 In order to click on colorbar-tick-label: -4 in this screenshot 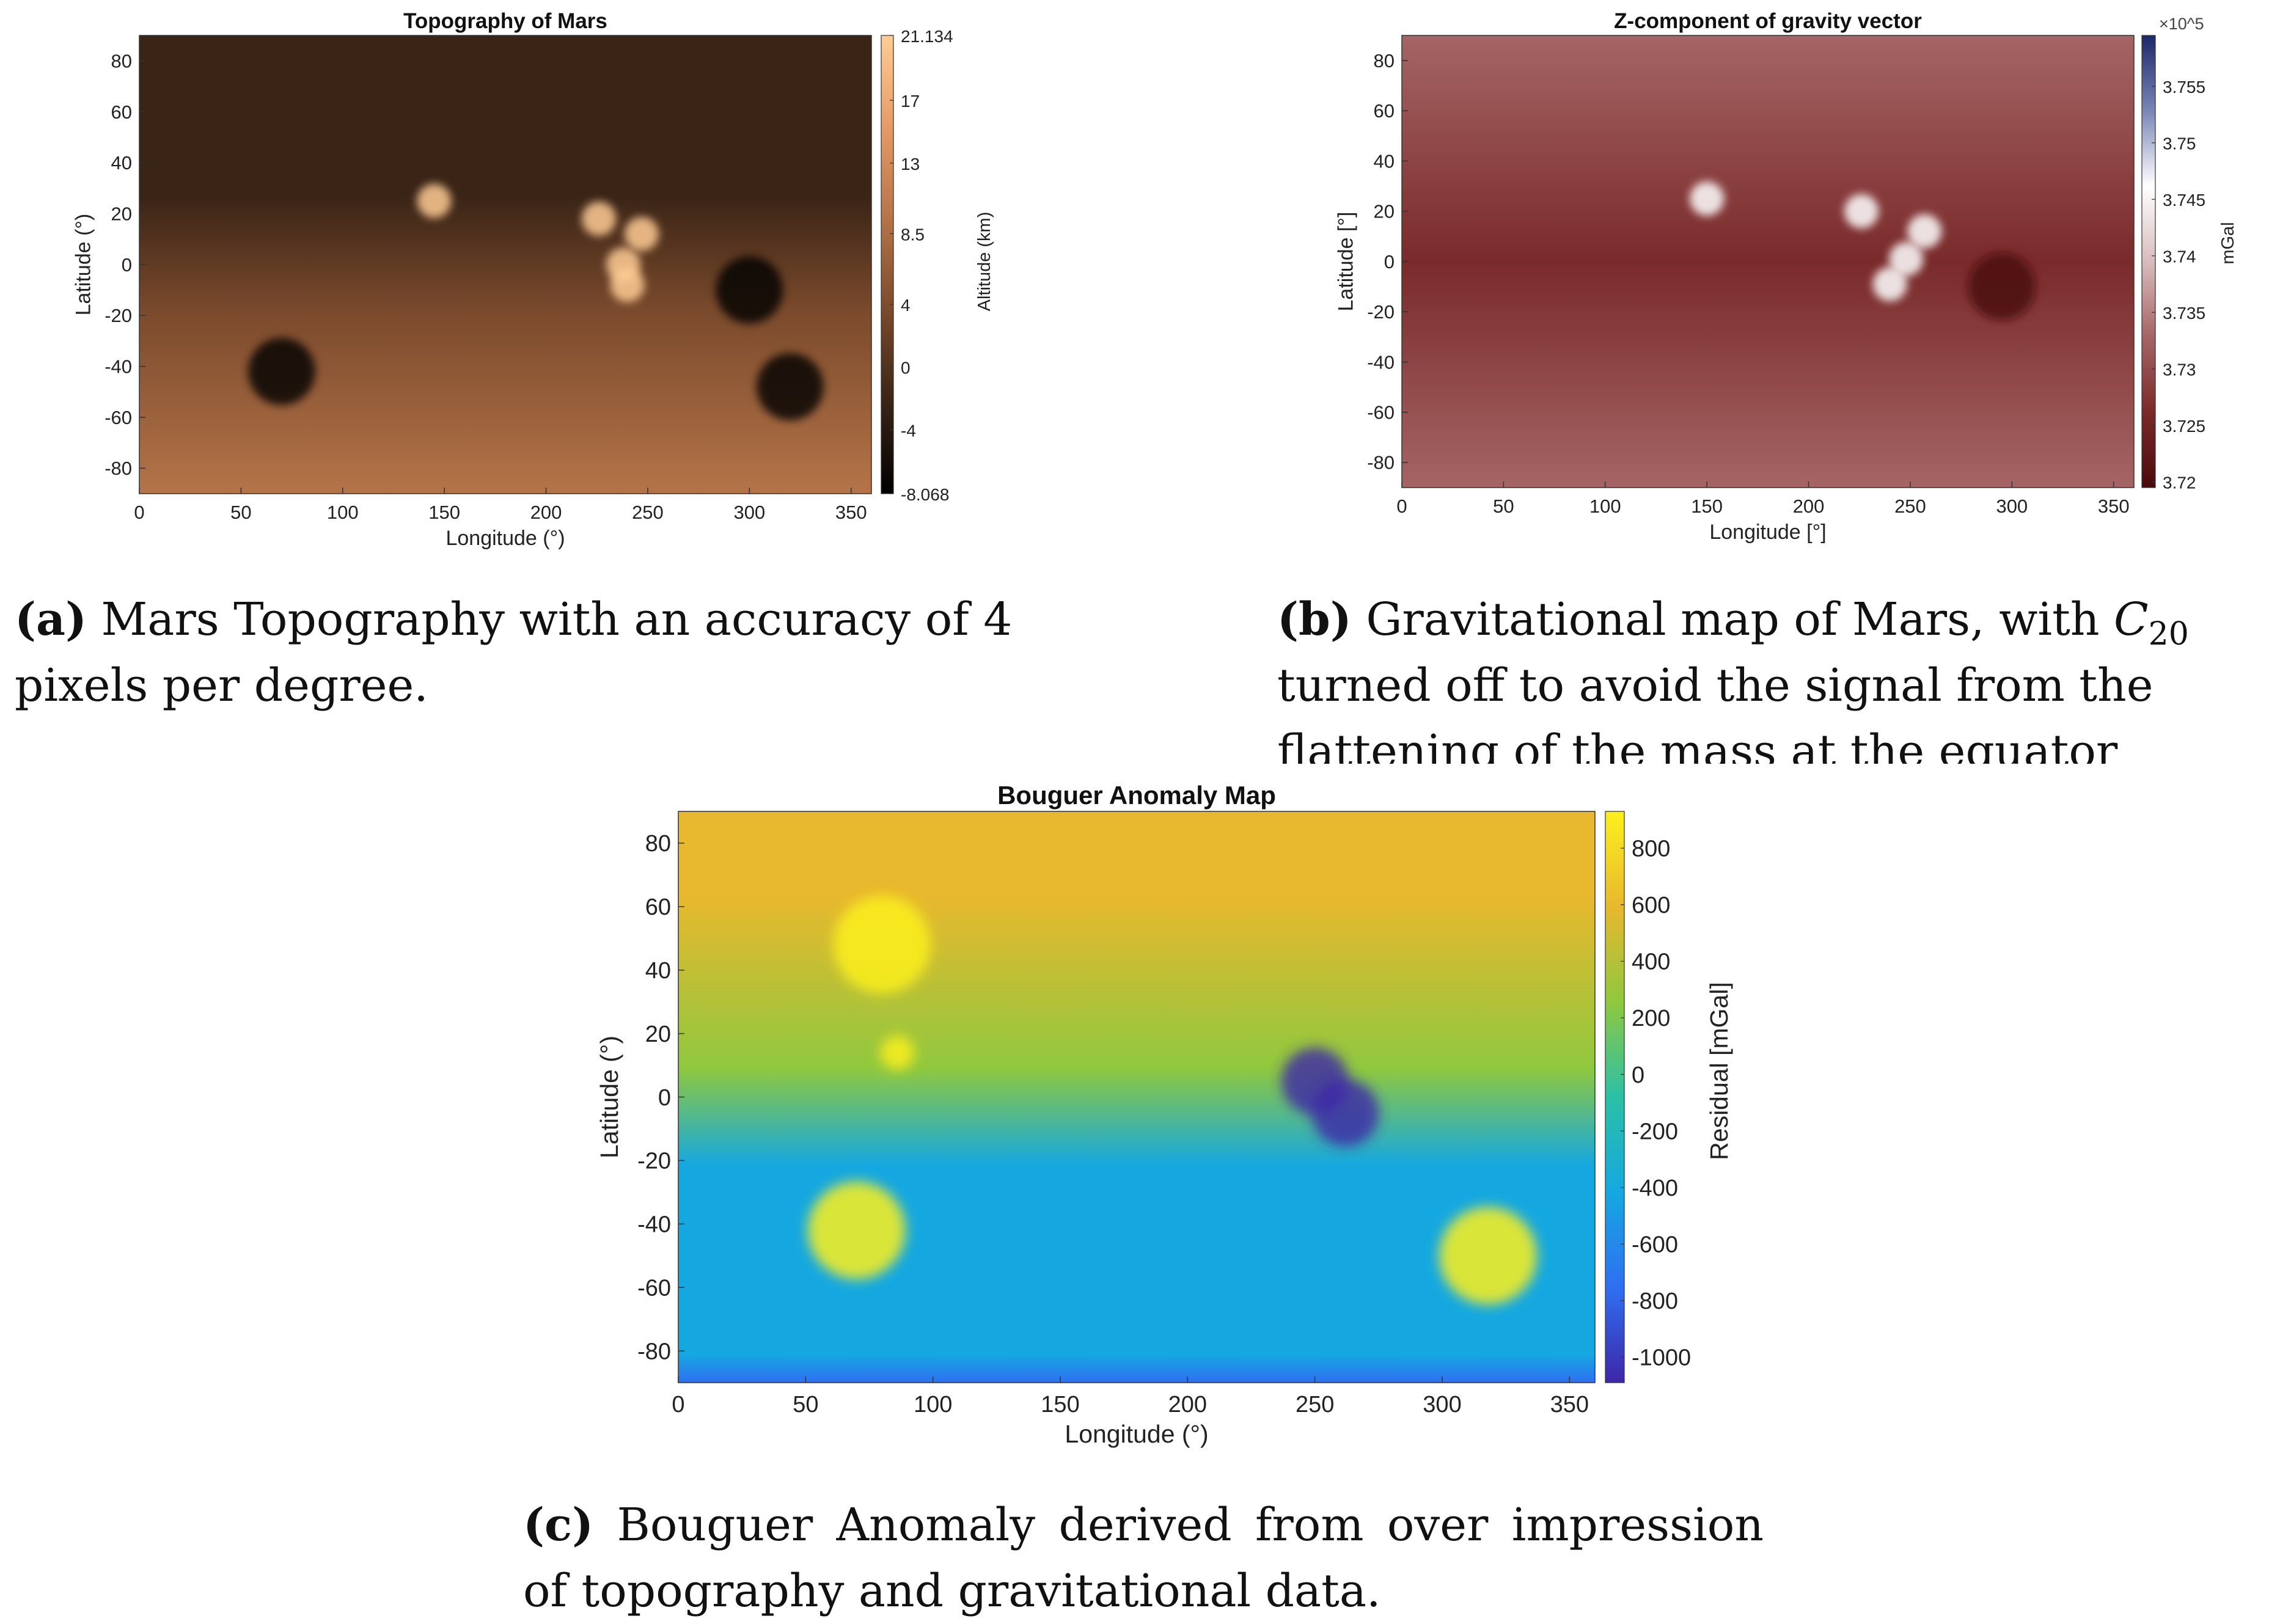, I will do `click(908, 431)`.